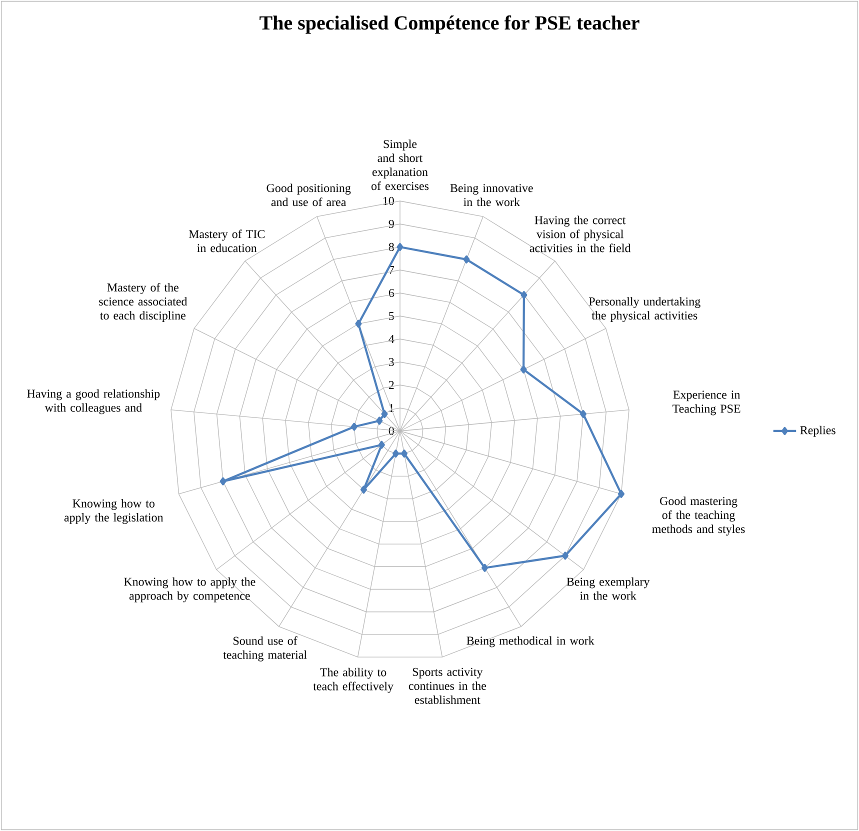 The width and height of the screenshot is (859, 831). What do you see at coordinates (706, 403) in the screenshot?
I see `spoke-label: Experience in Teaching PSE` at bounding box center [706, 403].